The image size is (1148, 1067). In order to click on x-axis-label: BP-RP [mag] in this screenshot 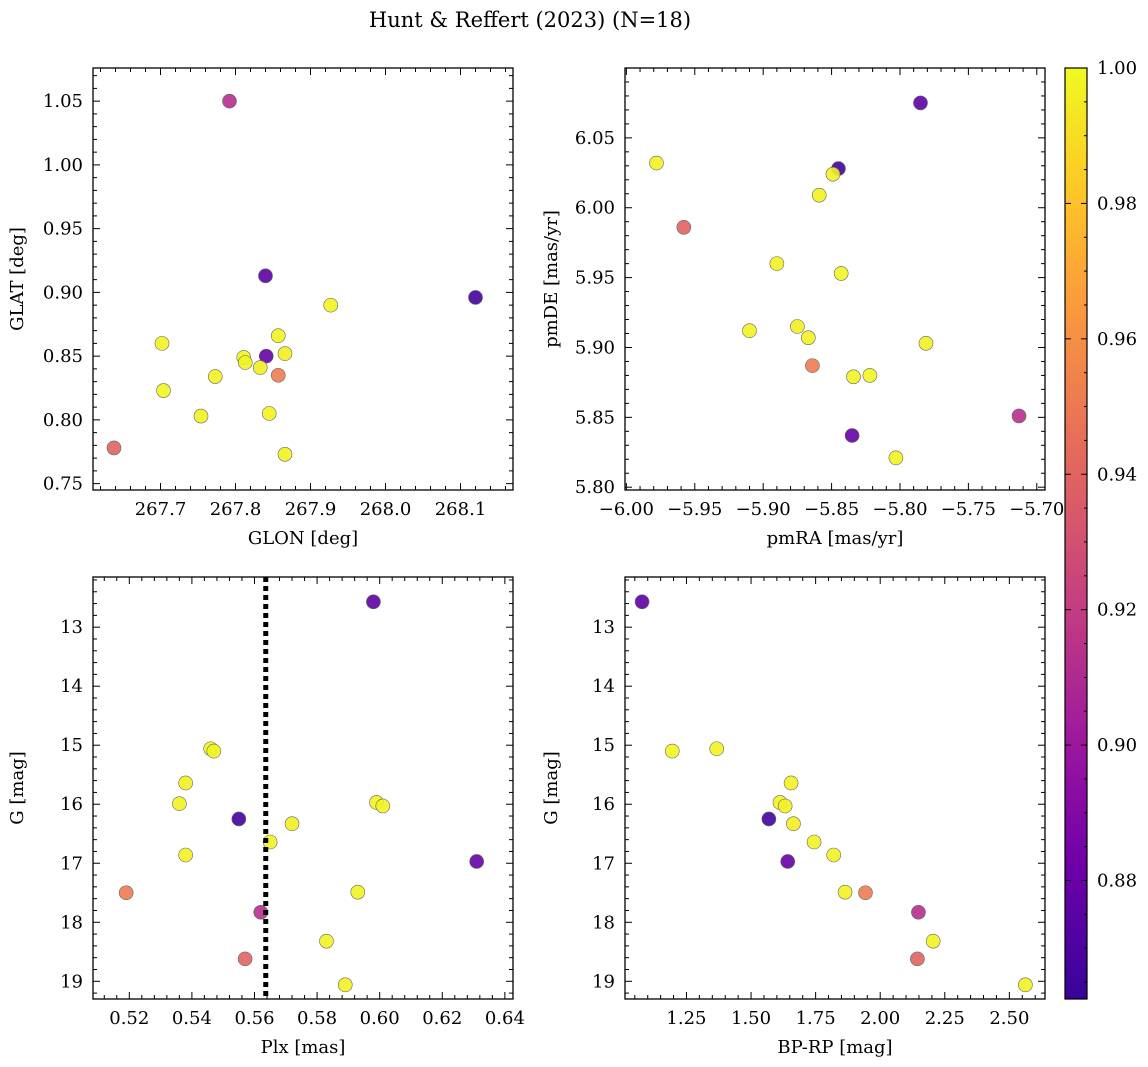, I will do `click(834, 1047)`.